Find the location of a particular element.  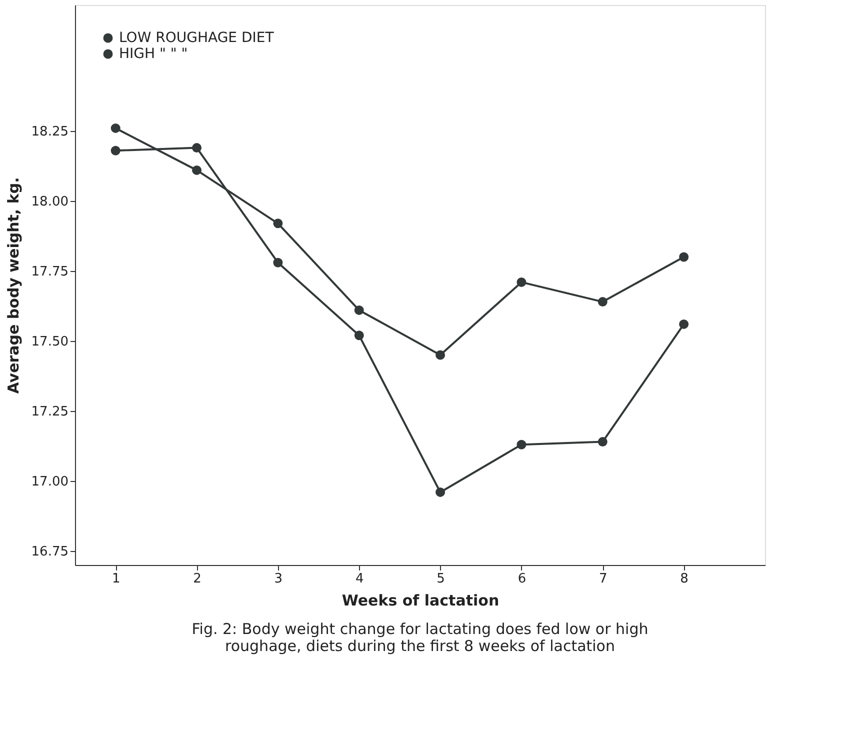

y-axis-title: Average body weight, kg. is located at coordinates (13, 285).